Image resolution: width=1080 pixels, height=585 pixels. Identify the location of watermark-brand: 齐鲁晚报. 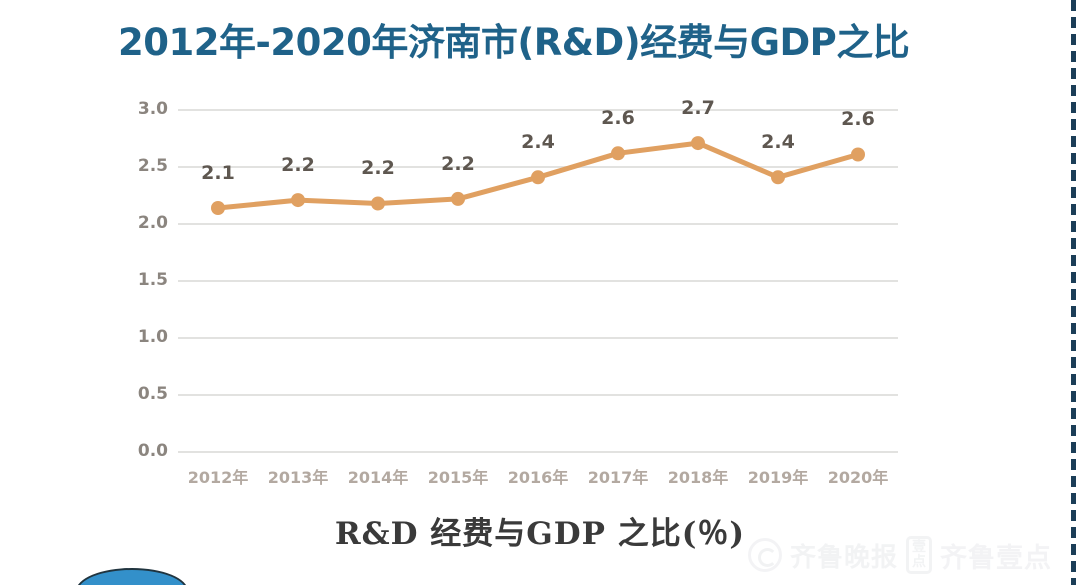
(844, 557).